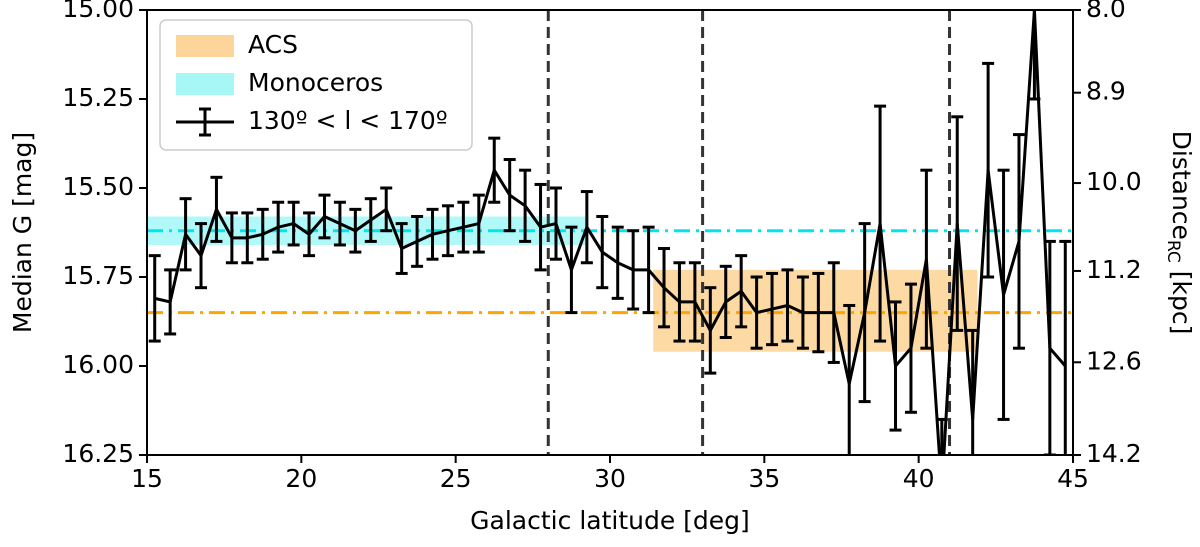 This screenshot has width=1200, height=547. Describe the element at coordinates (98, 453) in the screenshot. I see `y-tick-label: 16.25` at that location.